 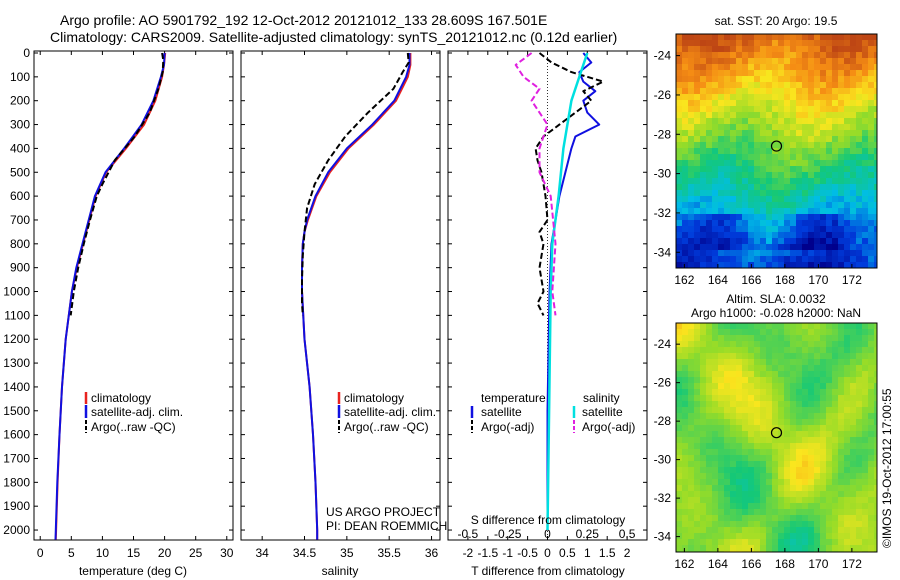 What do you see at coordinates (305, 553) in the screenshot?
I see `xtick-label: 34.5` at bounding box center [305, 553].